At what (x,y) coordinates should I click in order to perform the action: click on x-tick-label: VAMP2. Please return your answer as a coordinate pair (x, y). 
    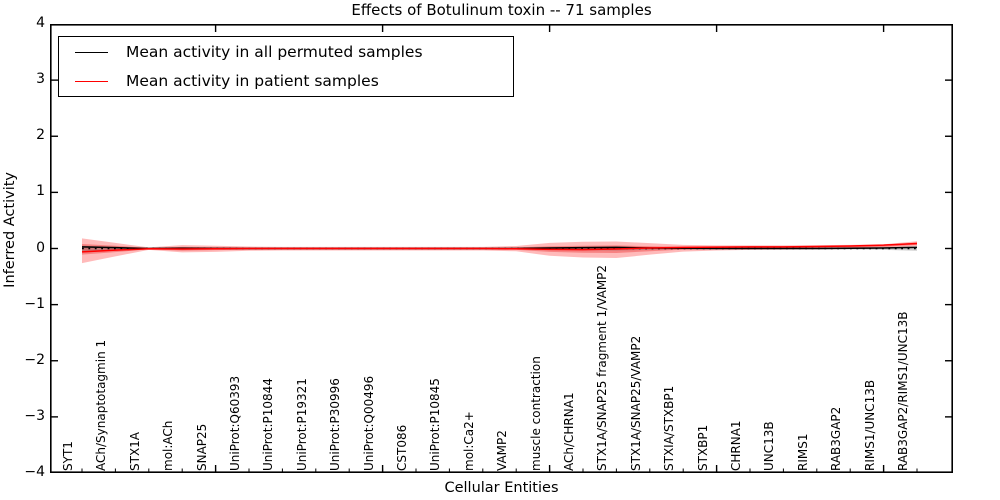
    Looking at the image, I should click on (502, 450).